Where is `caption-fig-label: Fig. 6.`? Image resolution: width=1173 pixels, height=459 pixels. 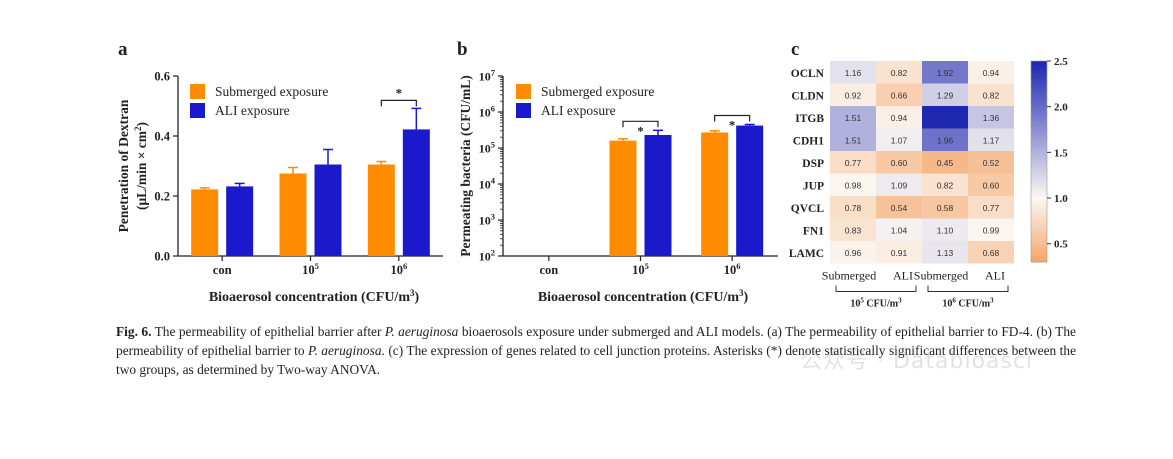 caption-fig-label: Fig. 6. is located at coordinates (134, 331).